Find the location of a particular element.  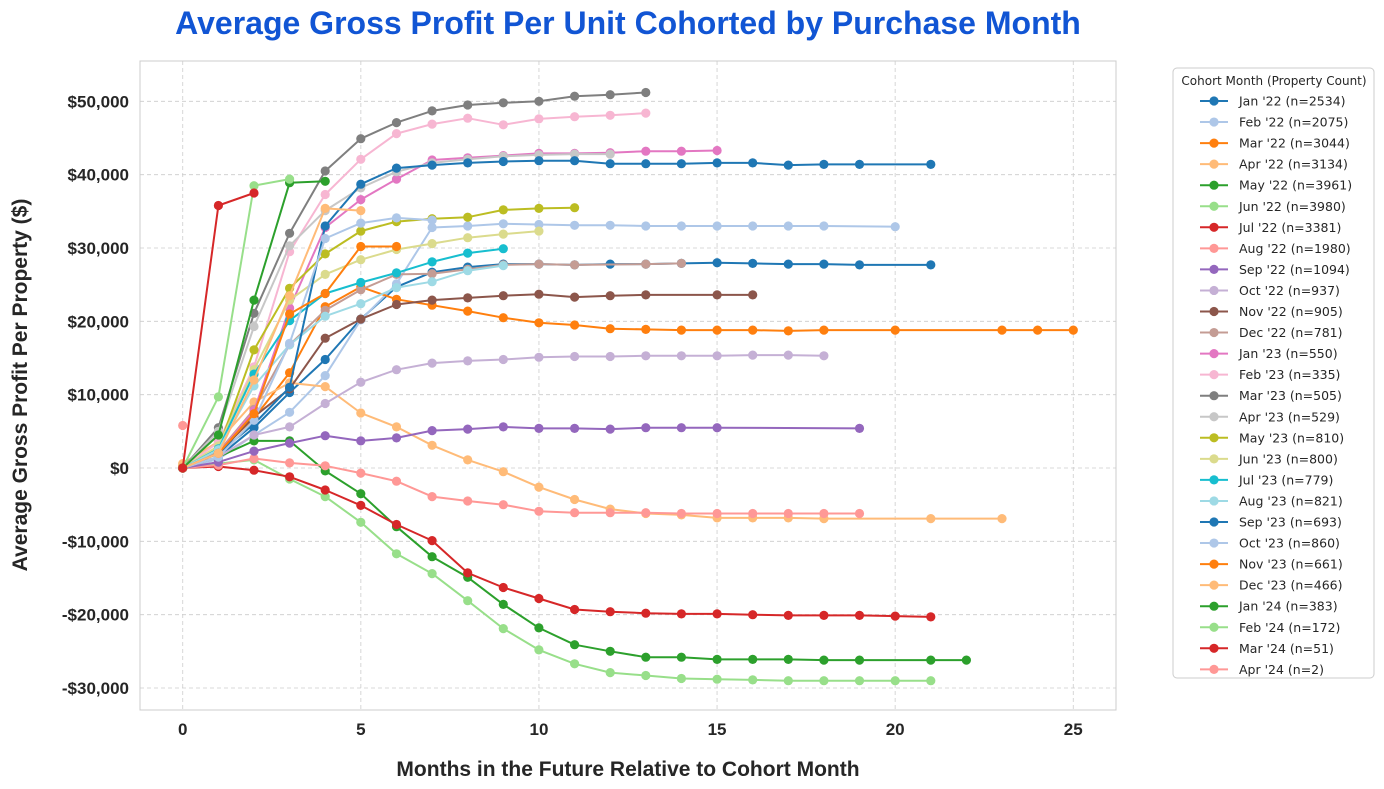

legend-label: Jul '23 (n=779) is located at coordinates (1285, 479).